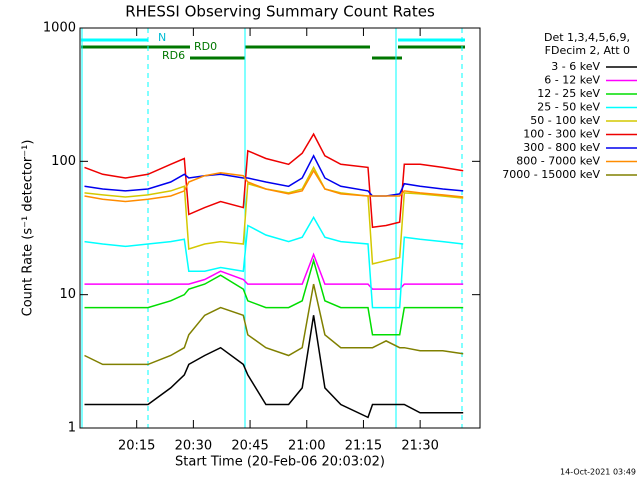 The image size is (640, 480). Describe the element at coordinates (587, 37) in the screenshot. I see `legend-header: Det 1,3,4,5,6,9,` at that location.